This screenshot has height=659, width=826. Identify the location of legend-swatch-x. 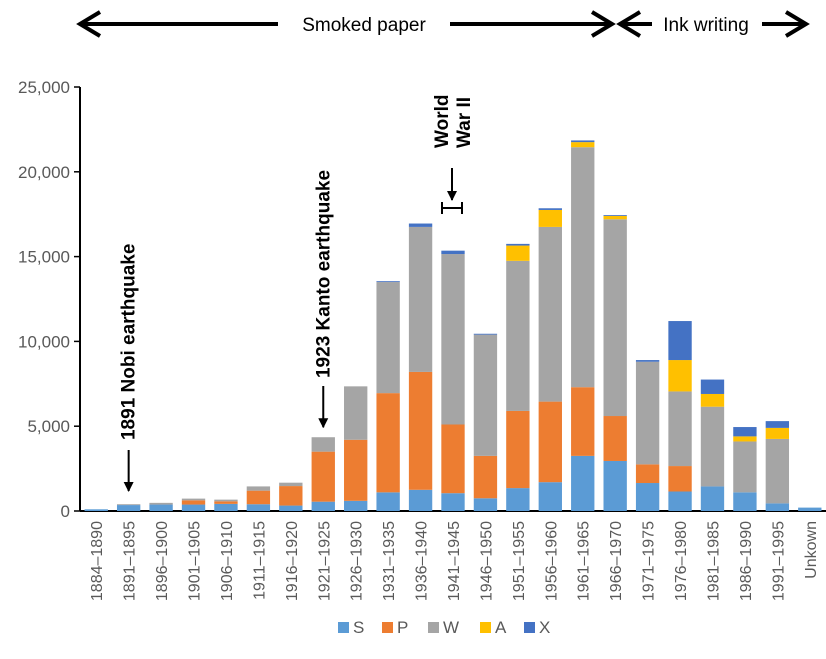
(529, 627).